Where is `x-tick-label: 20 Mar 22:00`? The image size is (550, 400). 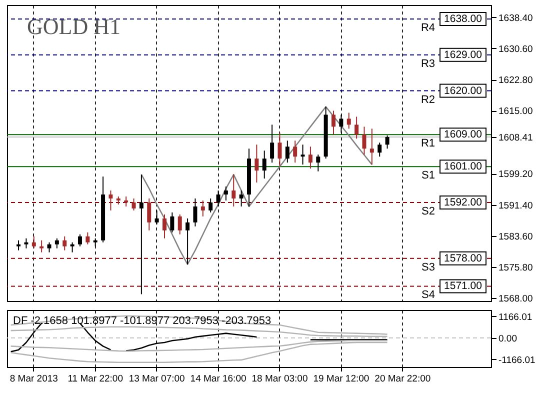
x-tick-label: 20 Mar 22:00 is located at coordinates (402, 379).